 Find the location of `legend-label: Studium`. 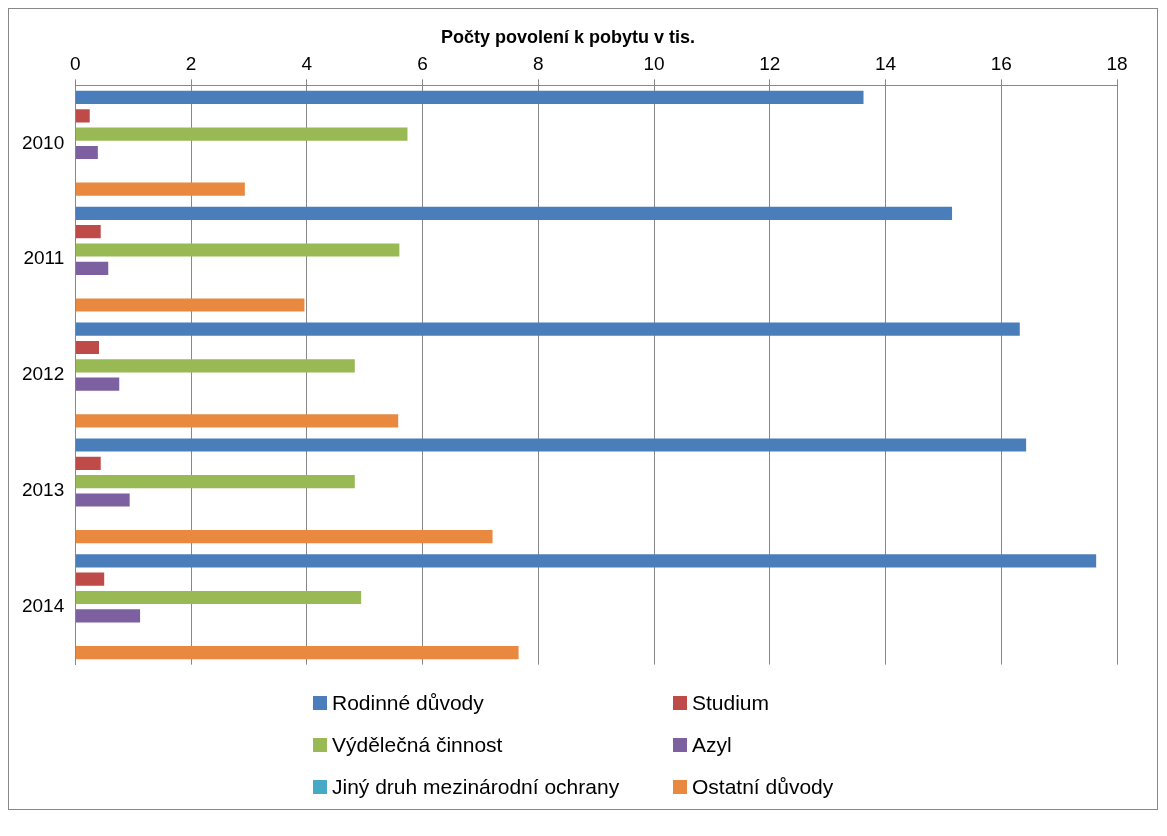

legend-label: Studium is located at coordinates (731, 703).